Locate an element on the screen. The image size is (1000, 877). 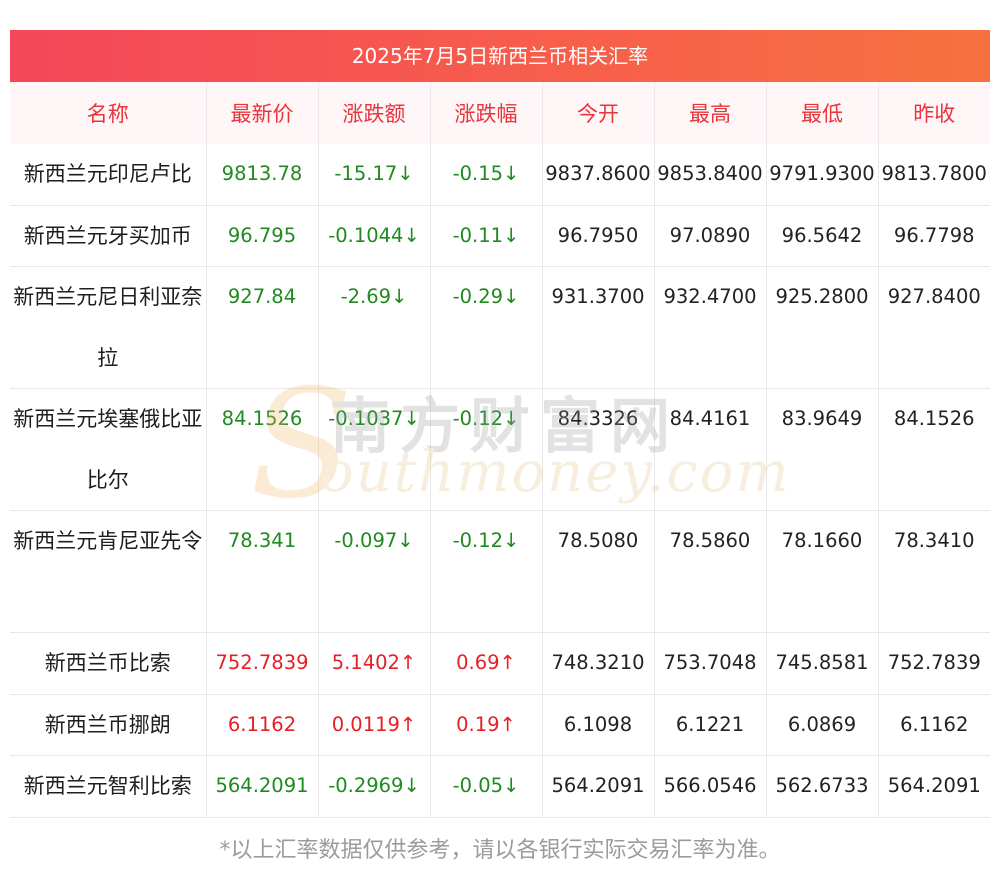
cell-open: 564.2091 is located at coordinates (598, 786).